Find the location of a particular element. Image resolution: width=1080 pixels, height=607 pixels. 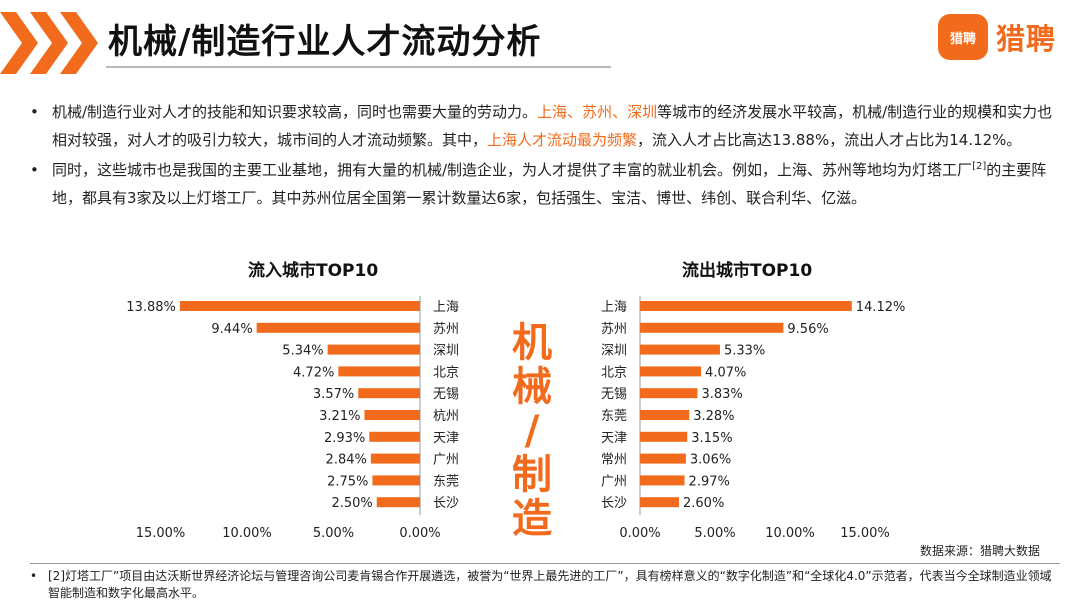

logo-text: 猎聘 is located at coordinates (1026, 39).